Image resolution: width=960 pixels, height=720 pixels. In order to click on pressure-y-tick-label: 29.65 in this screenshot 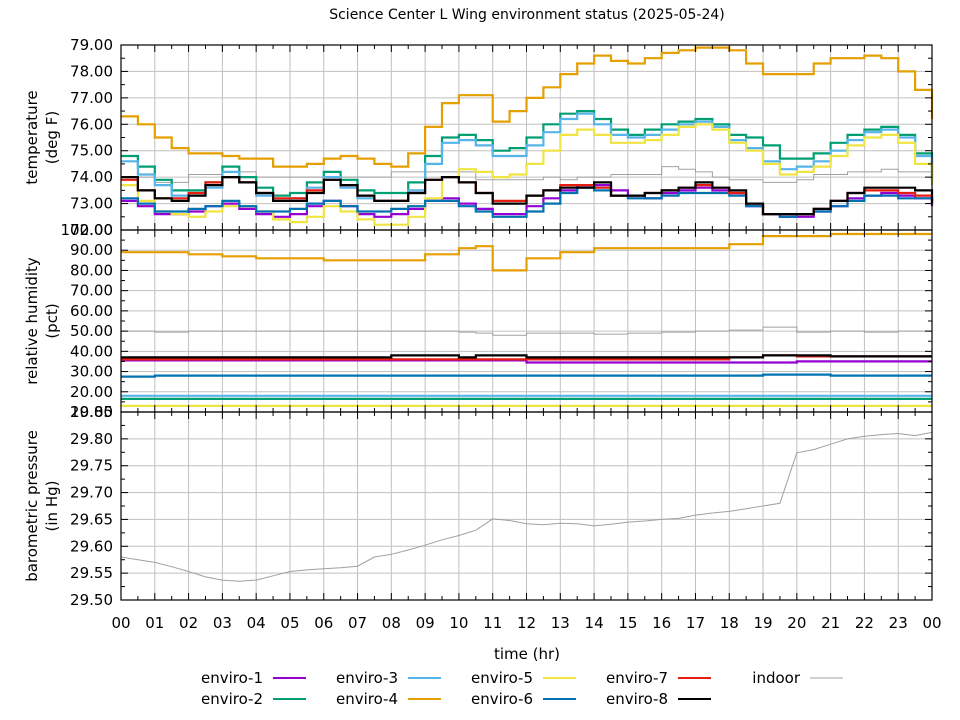, I will do `click(91, 519)`.